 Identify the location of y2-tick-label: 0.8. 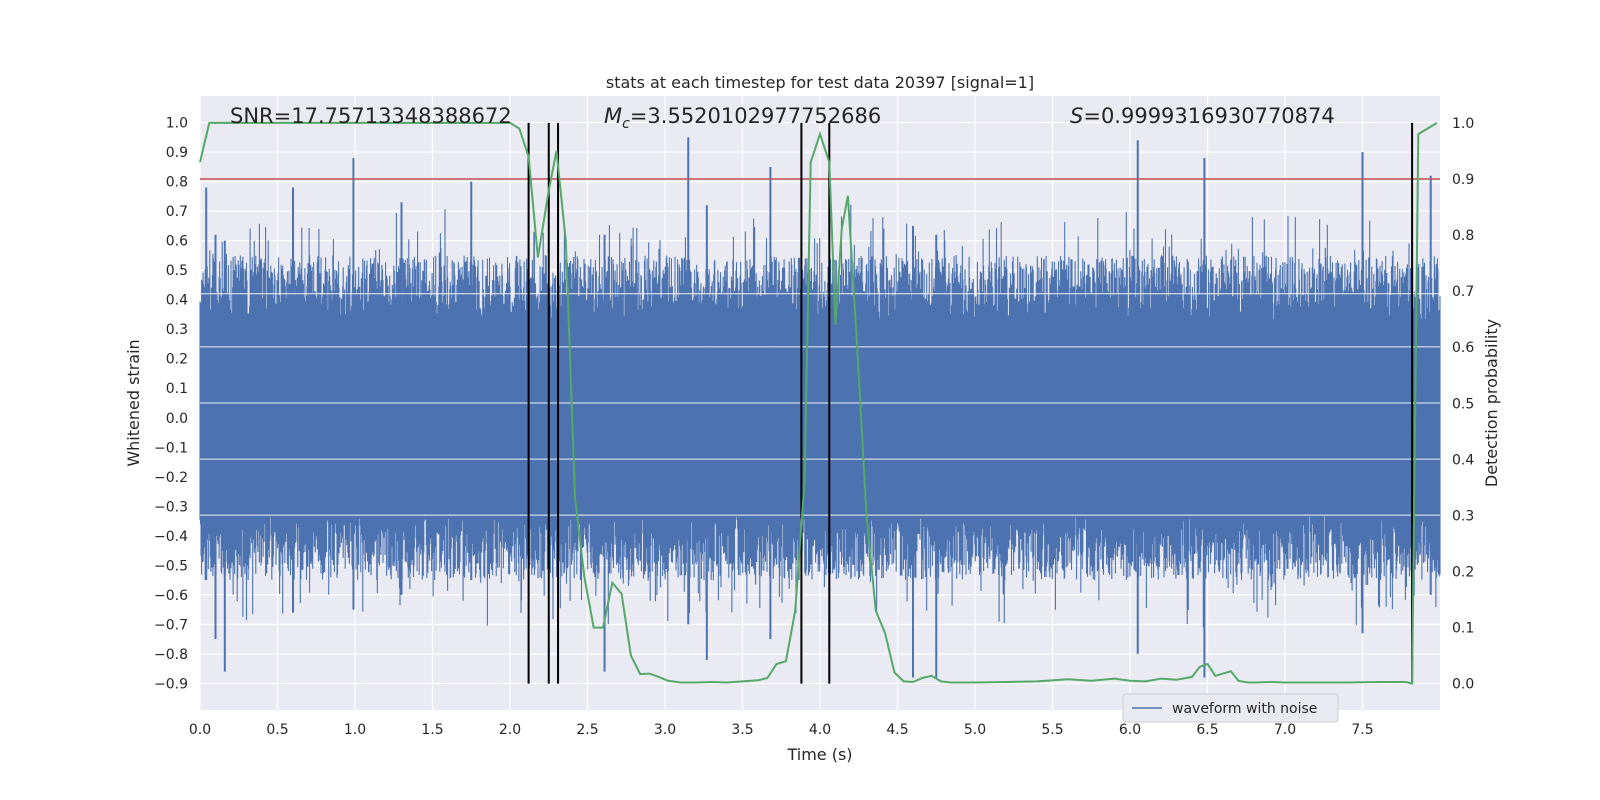
(1463, 236).